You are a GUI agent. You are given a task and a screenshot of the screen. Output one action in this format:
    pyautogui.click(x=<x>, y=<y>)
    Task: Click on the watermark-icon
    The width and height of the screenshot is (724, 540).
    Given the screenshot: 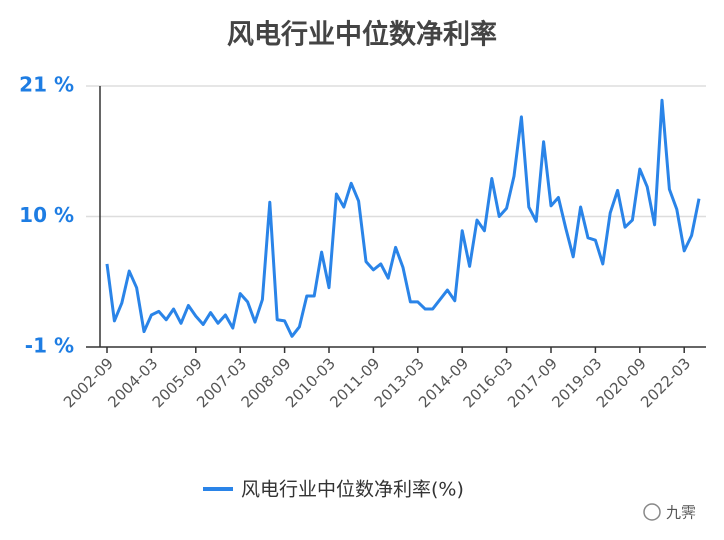 What is the action you would take?
    pyautogui.click(x=652, y=512)
    